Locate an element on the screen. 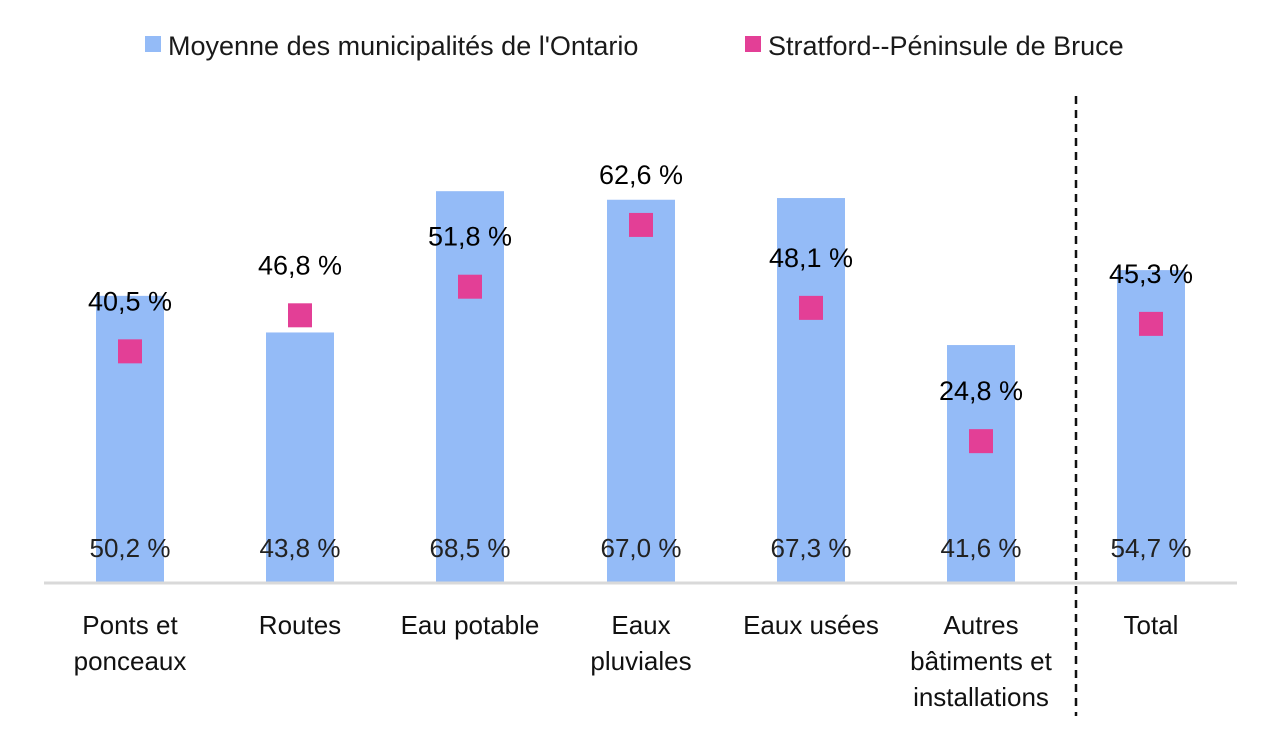 This screenshot has height=754, width=1276. marker-value-label: 46,8 % is located at coordinates (300, 265).